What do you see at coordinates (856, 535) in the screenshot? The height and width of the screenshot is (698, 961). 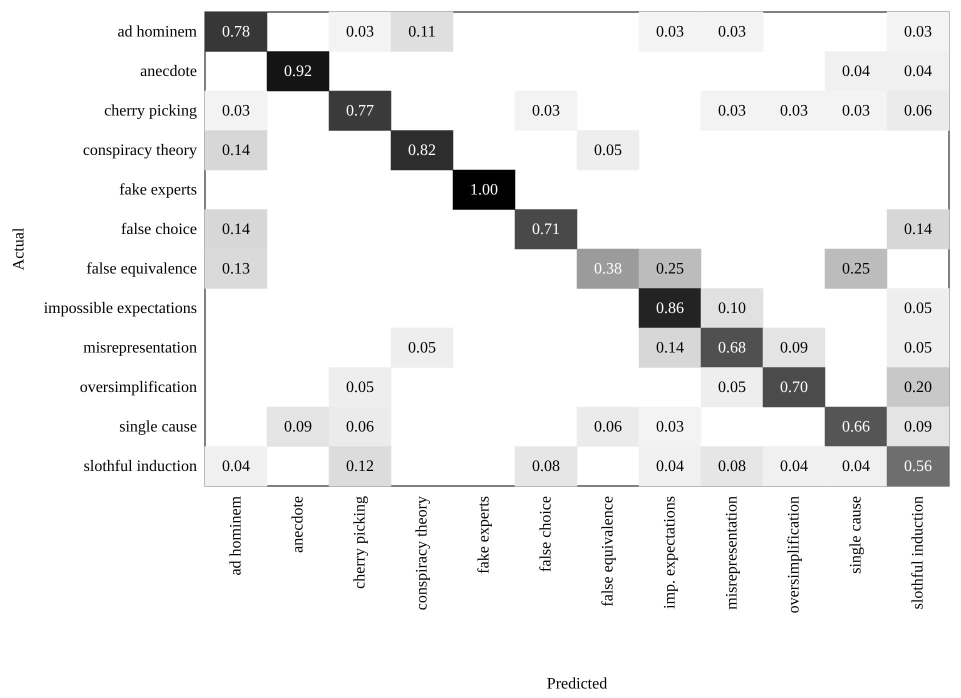 I see `x-tick-label: single cause` at bounding box center [856, 535].